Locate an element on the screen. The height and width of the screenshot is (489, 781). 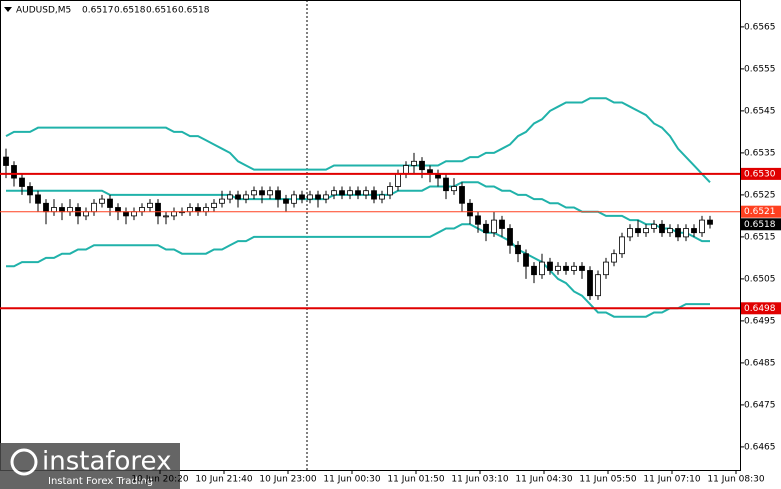
watermark-tagline: Instant Forex Trading is located at coordinates (100, 481).